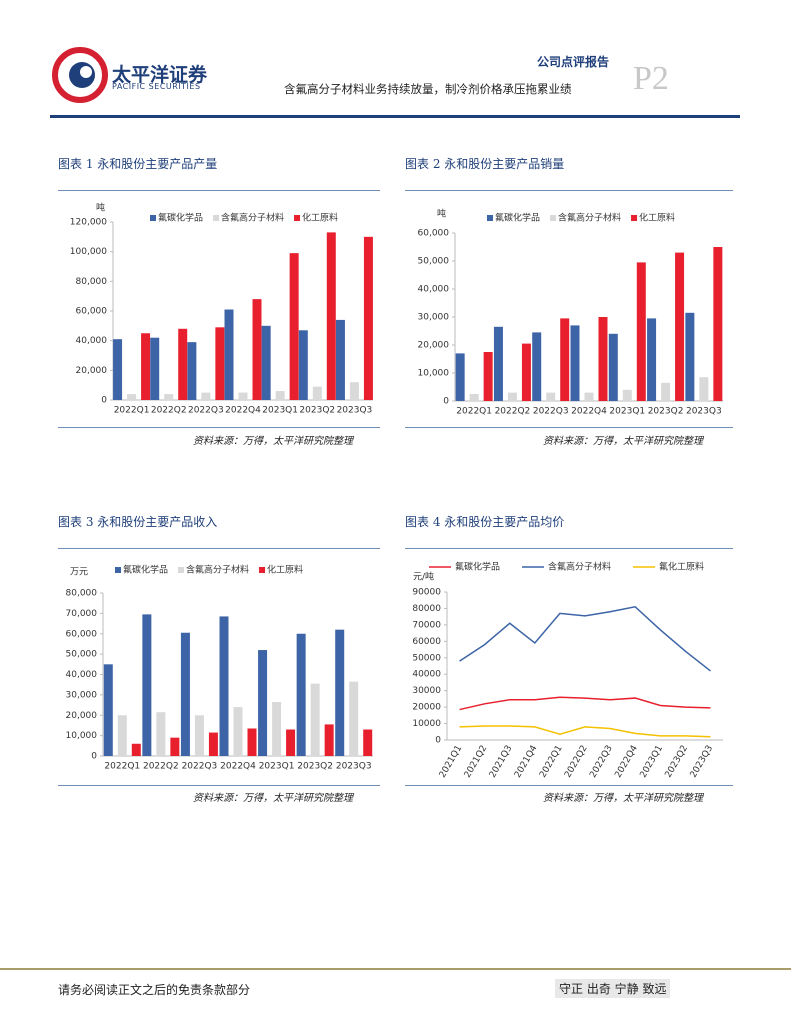 This screenshot has height=1024, width=791. What do you see at coordinates (441, 214) in the screenshot?
I see `y-axis-label: 吨` at bounding box center [441, 214].